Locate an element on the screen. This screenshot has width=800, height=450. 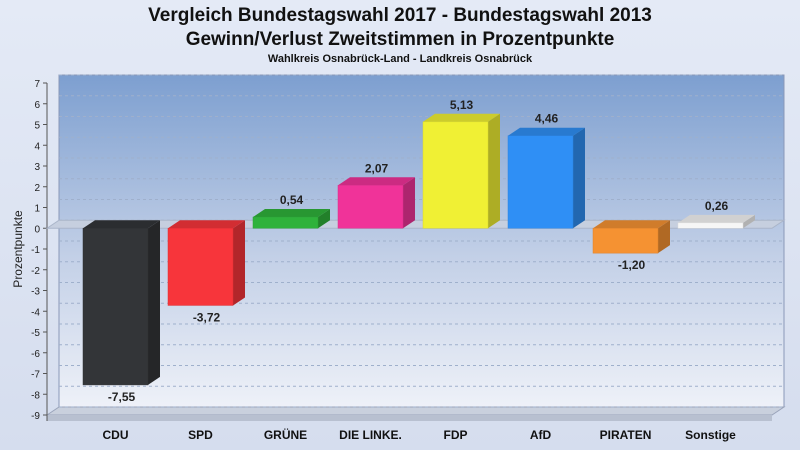
x-tick-label: Sonstige is located at coordinates (710, 435).